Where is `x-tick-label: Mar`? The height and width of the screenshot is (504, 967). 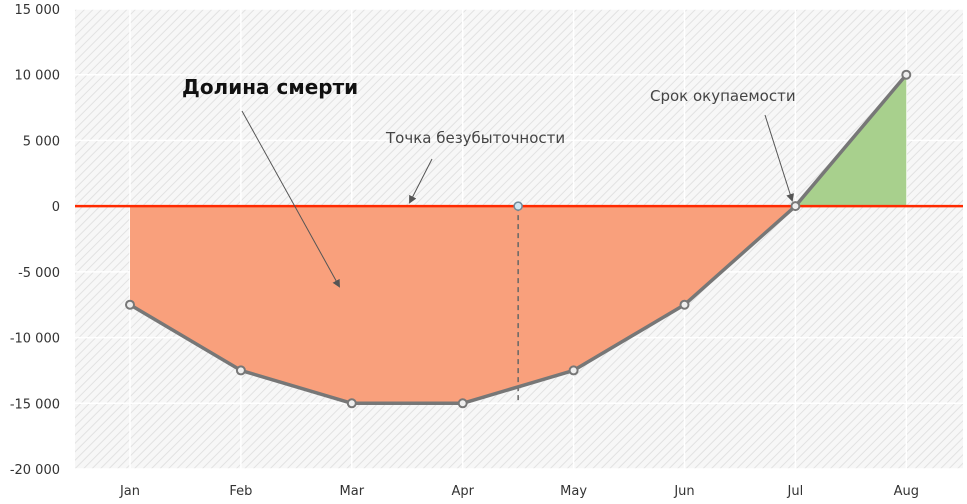 x-tick-label: Mar is located at coordinates (352, 491).